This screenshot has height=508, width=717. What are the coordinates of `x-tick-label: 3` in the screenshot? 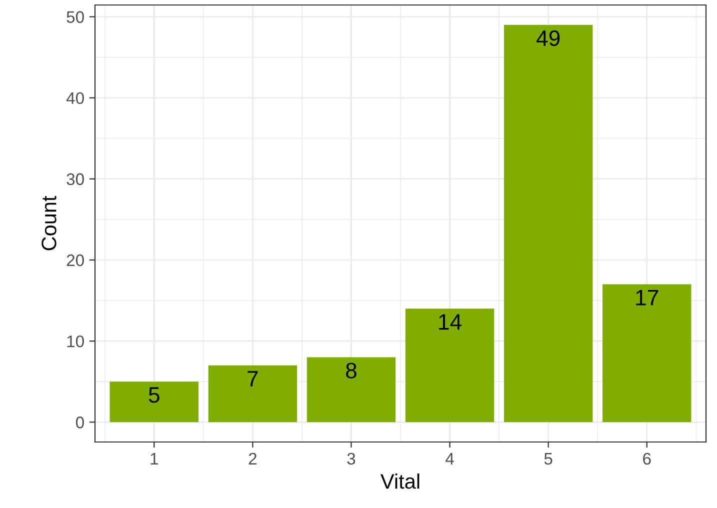 It's located at (351, 458).